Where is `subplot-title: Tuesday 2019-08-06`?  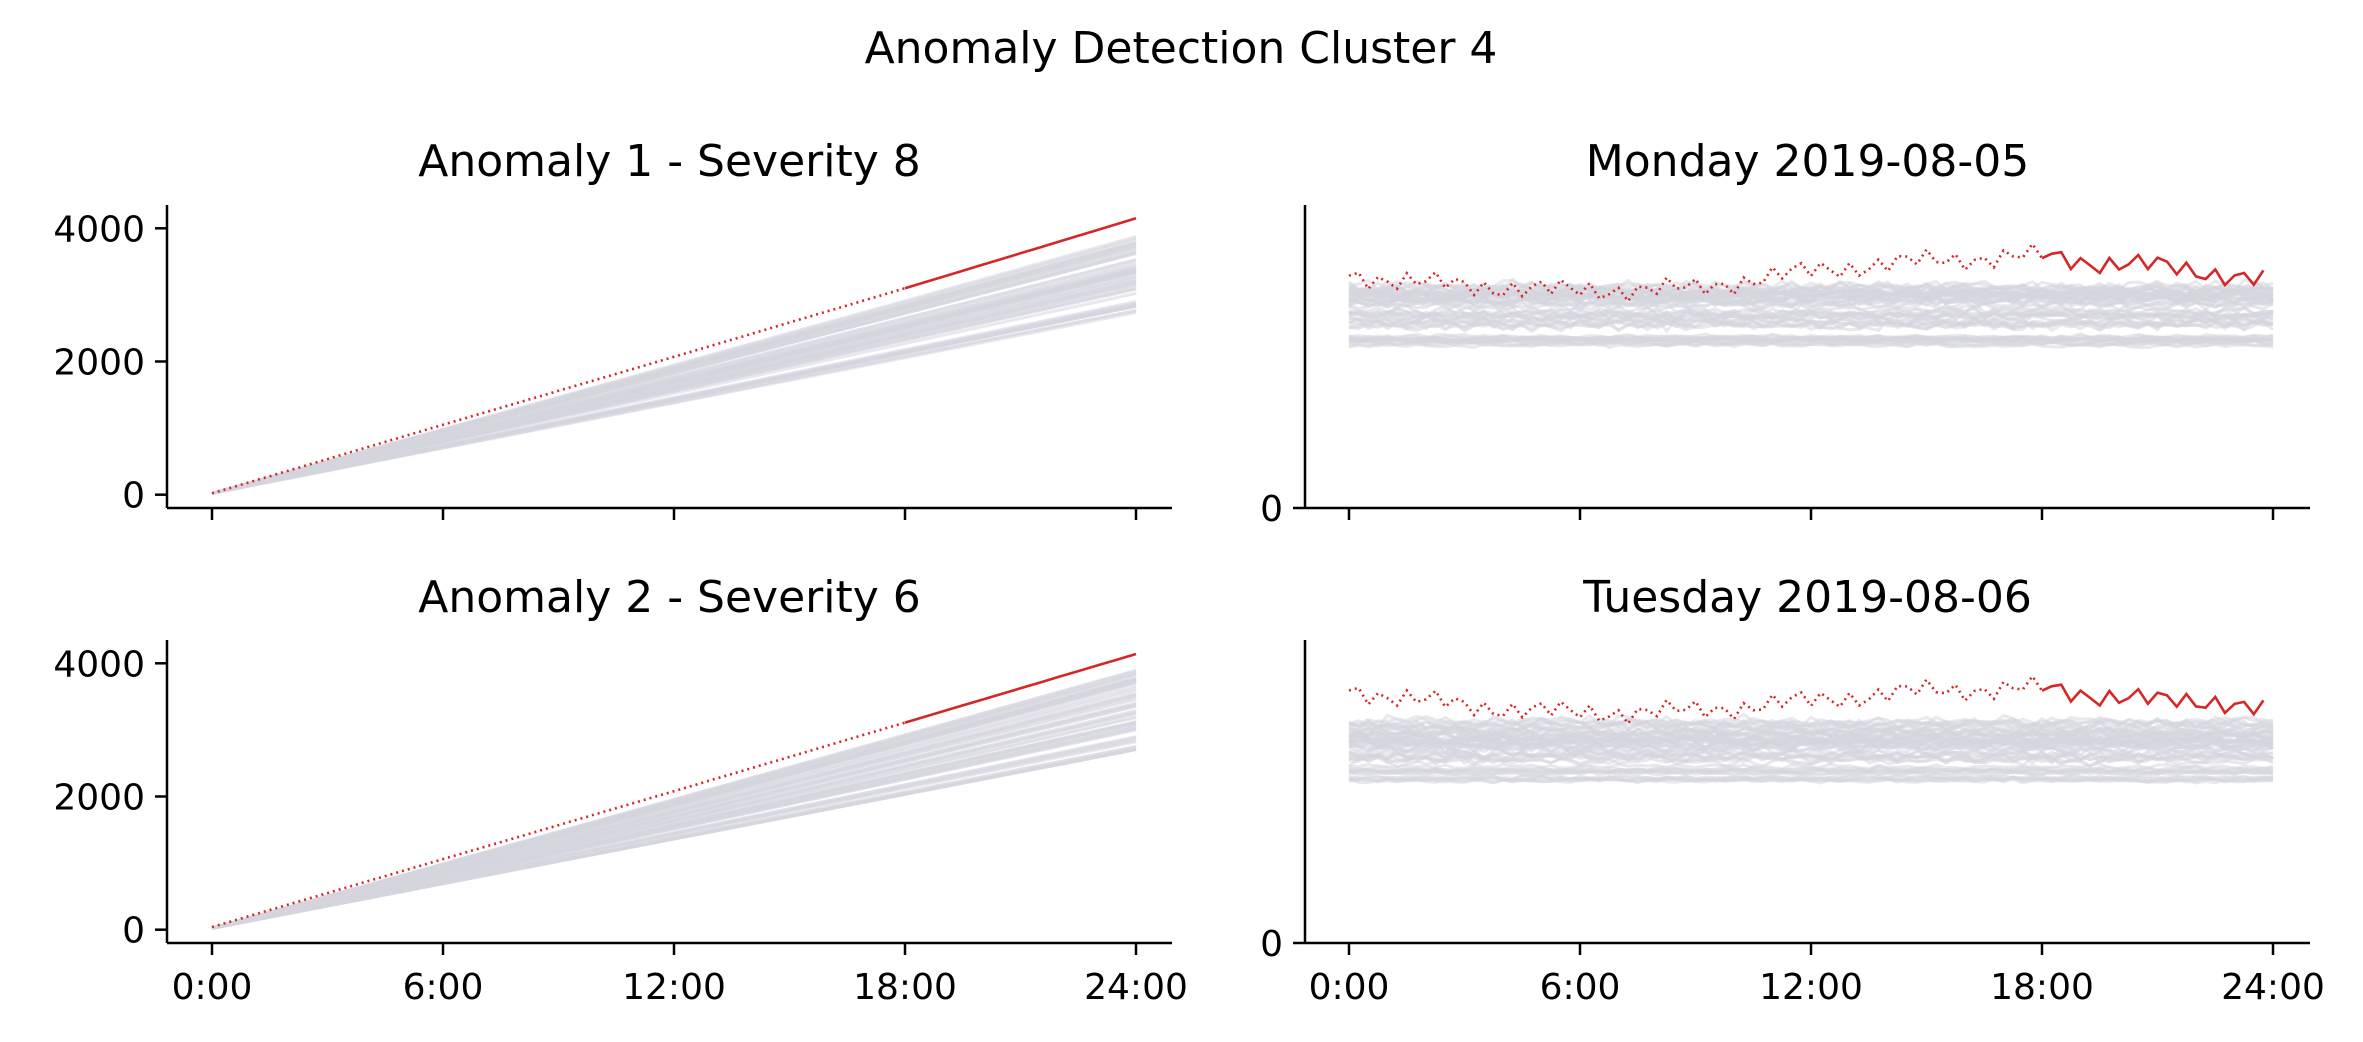 subplot-title: Tuesday 2019-08-06 is located at coordinates (1807, 597).